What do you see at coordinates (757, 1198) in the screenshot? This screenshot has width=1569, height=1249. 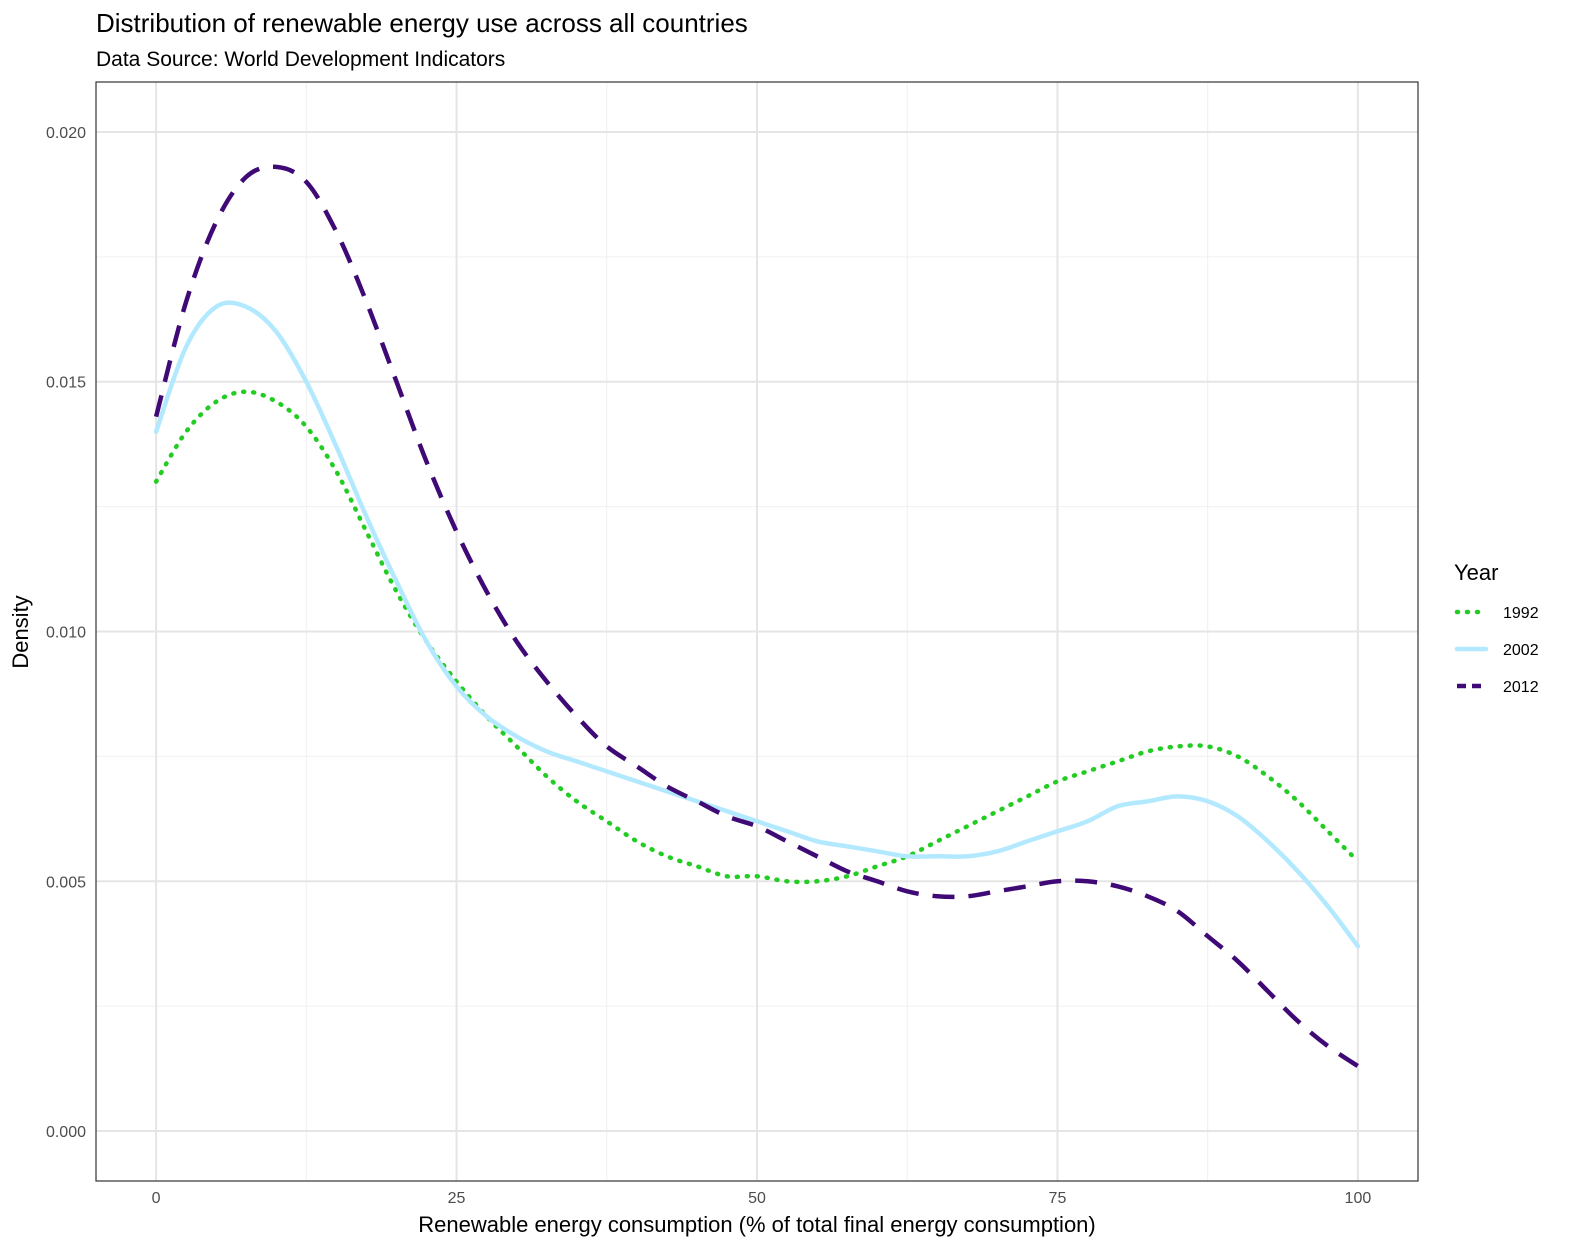 I see `x-tick-label: 50` at bounding box center [757, 1198].